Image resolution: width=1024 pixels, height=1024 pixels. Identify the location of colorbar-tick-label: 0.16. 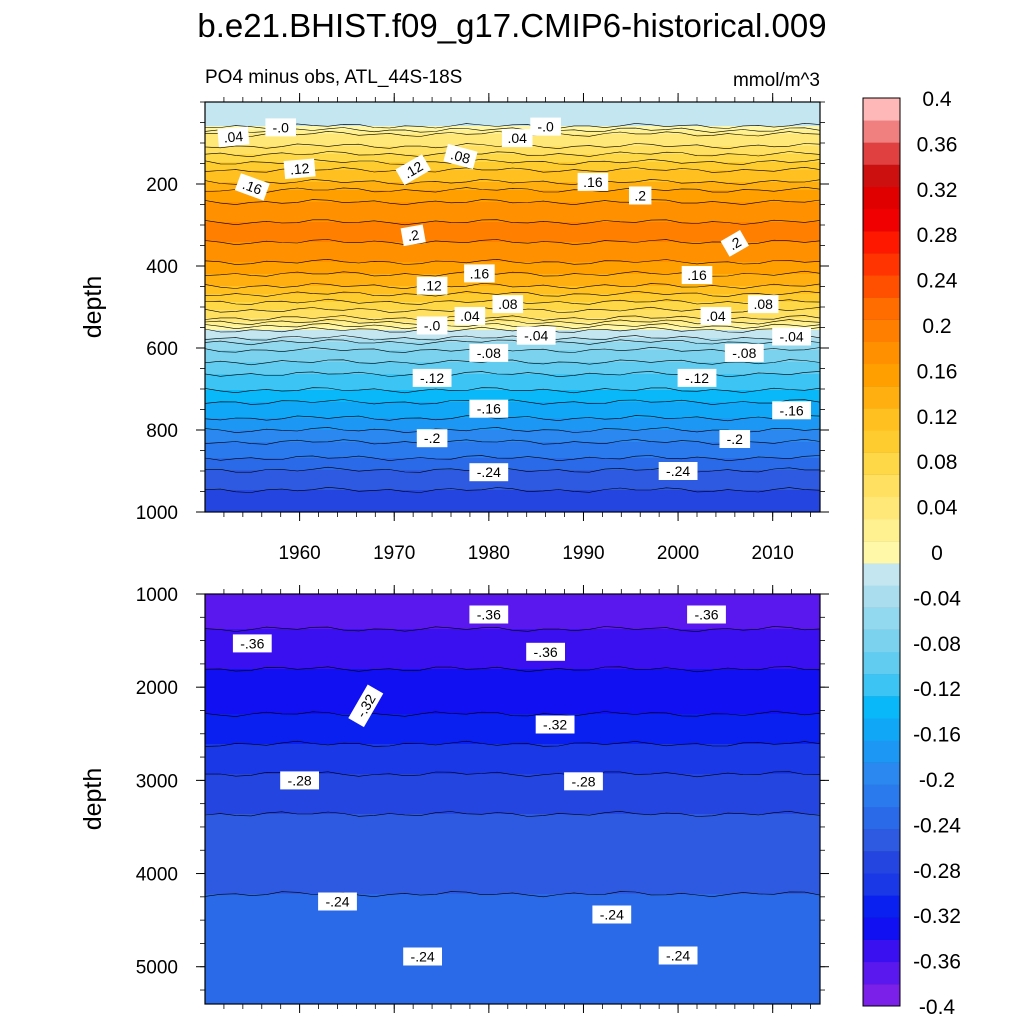
(937, 371).